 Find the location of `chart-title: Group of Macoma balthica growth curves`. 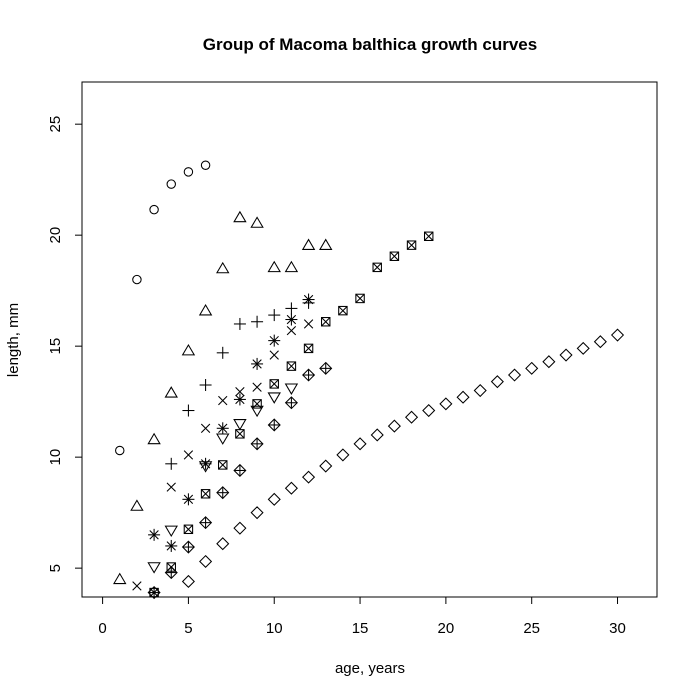

chart-title: Group of Macoma balthica growth curves is located at coordinates (370, 44).